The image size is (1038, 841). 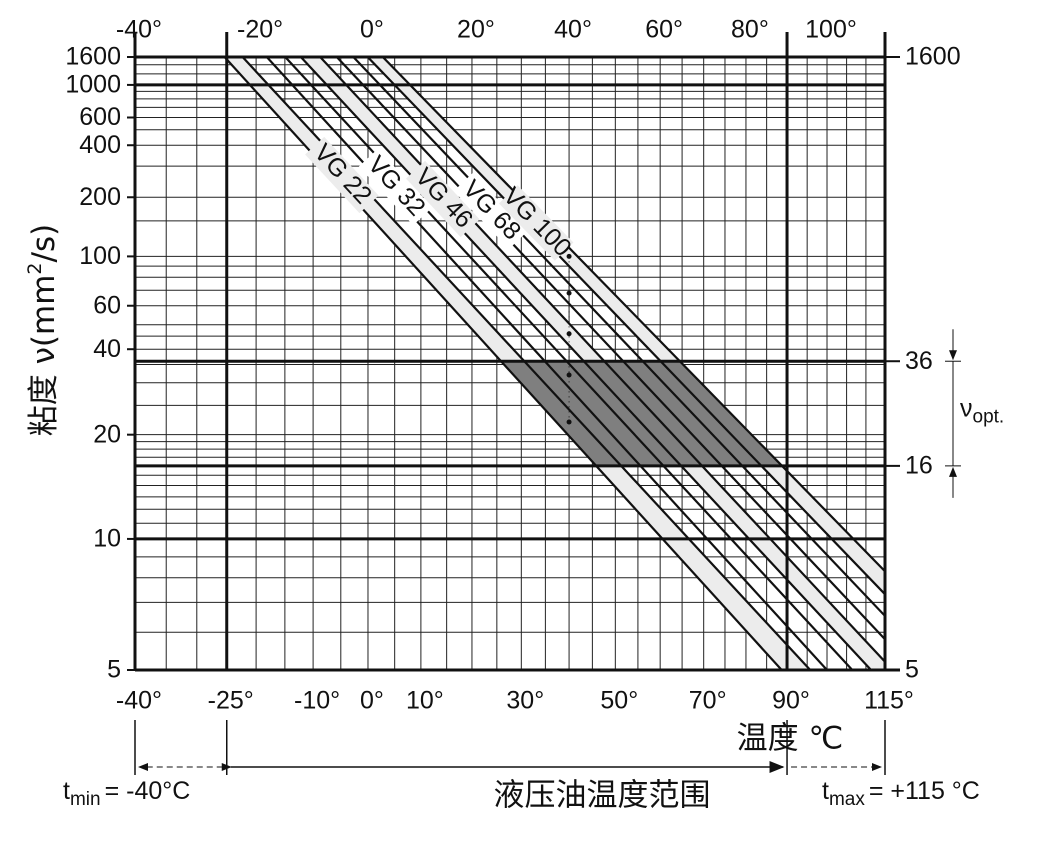 What do you see at coordinates (372, 30) in the screenshot?
I see `x-top-tick-label: 0°` at bounding box center [372, 30].